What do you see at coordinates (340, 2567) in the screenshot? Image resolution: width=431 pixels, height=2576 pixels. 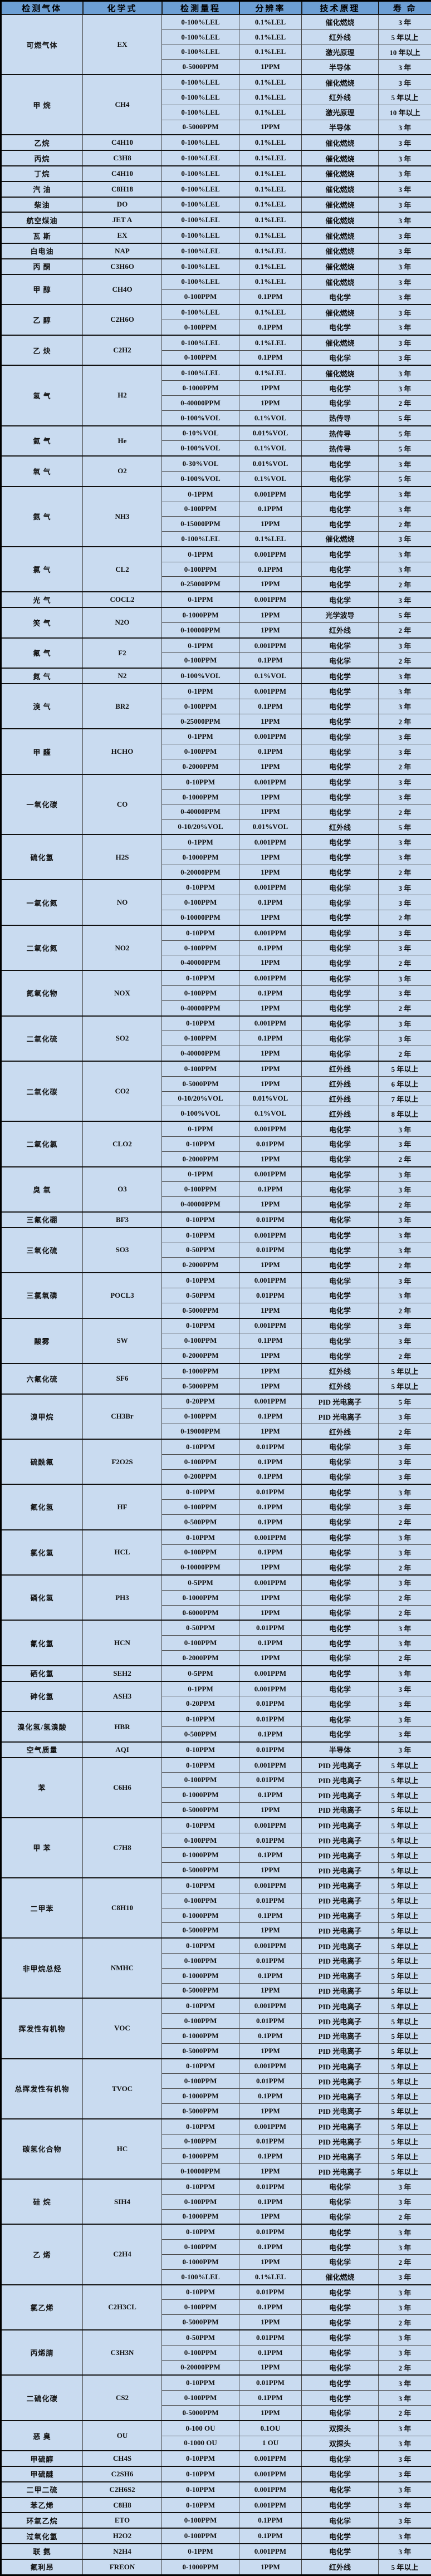 I see `principle-cell: 红外线` at bounding box center [340, 2567].